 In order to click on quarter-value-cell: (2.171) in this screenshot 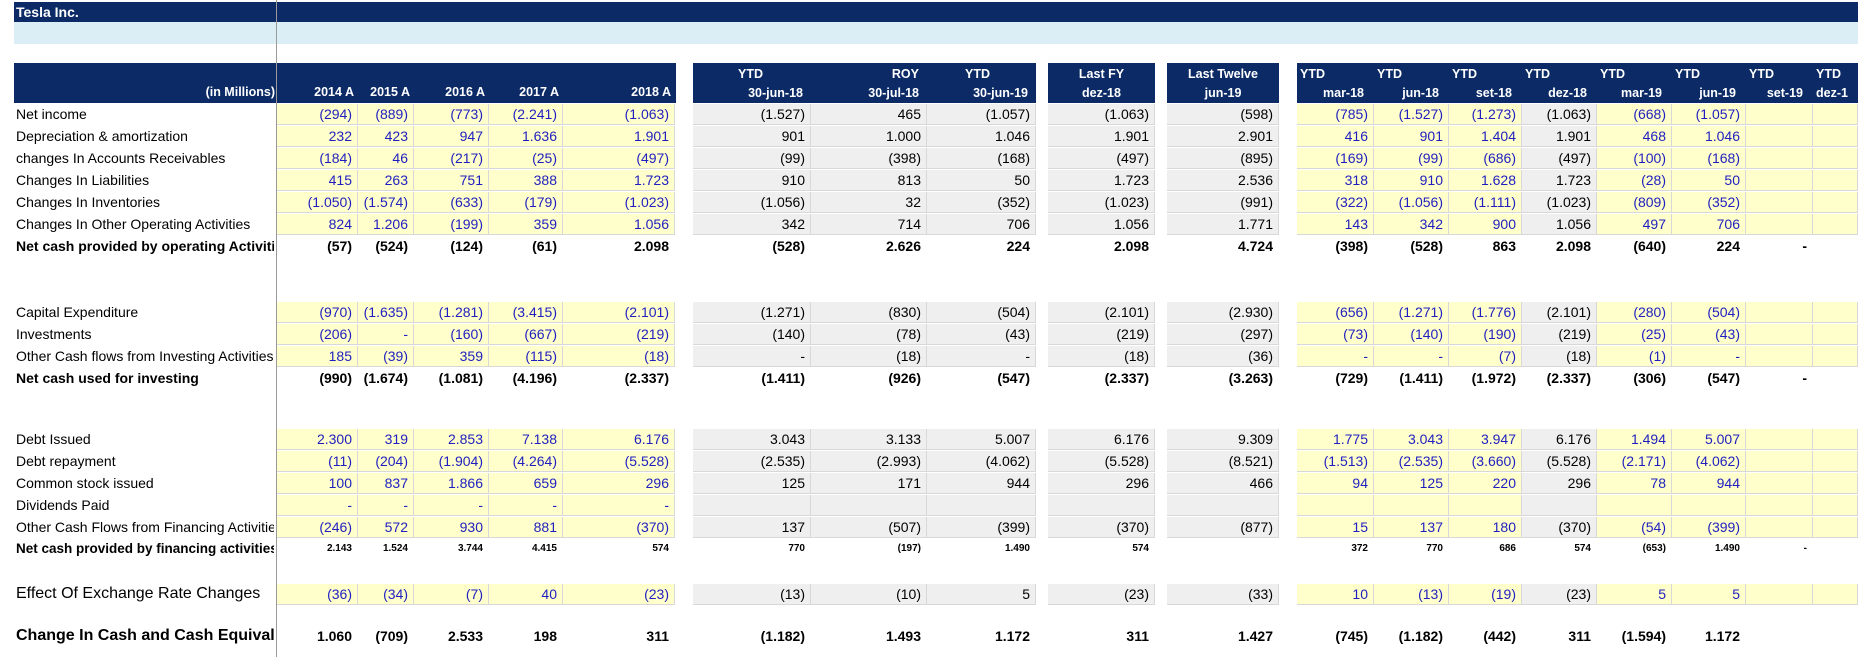, I will do `click(1643, 461)`.